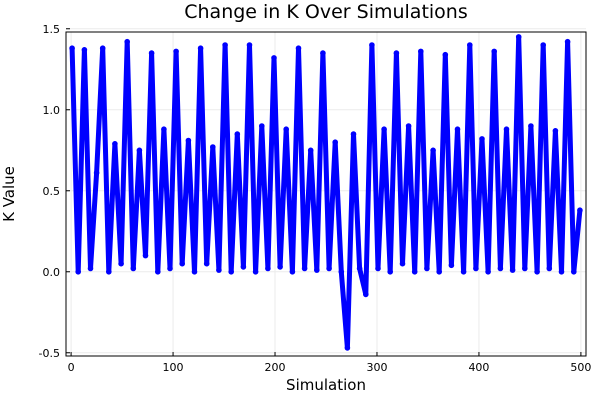 The height and width of the screenshot is (400, 600). What do you see at coordinates (173, 367) in the screenshot?
I see `x-tick-label: 100` at bounding box center [173, 367].